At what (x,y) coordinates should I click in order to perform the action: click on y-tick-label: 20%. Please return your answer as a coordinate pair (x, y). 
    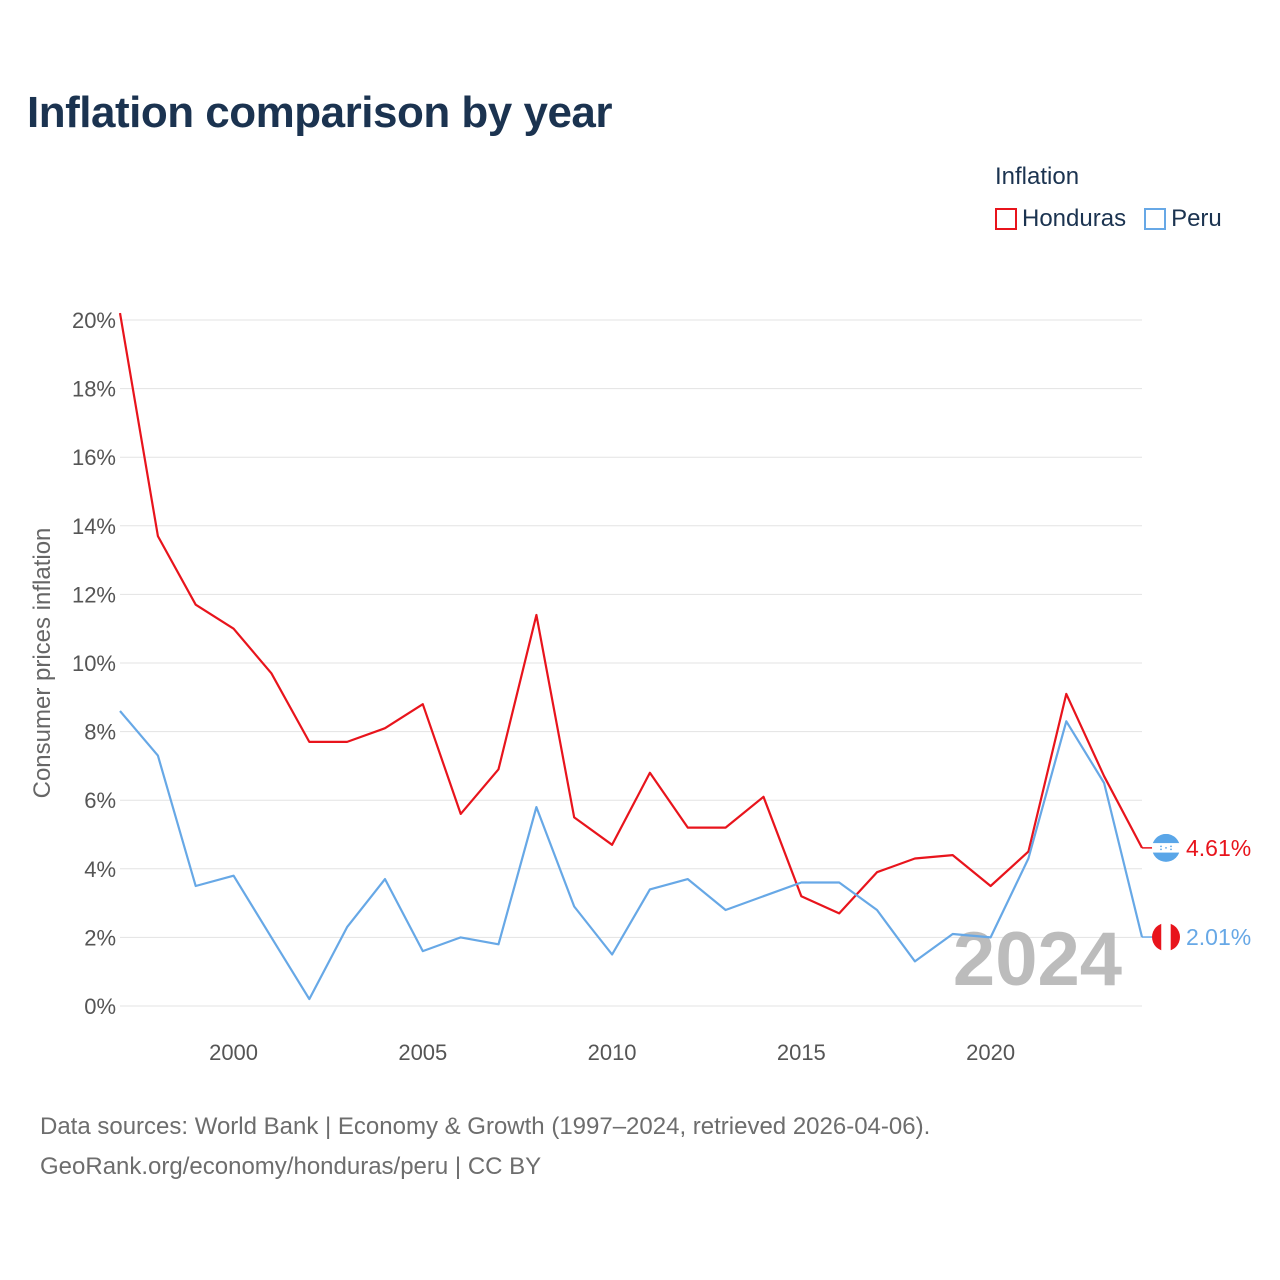
    Looking at the image, I should click on (94, 320).